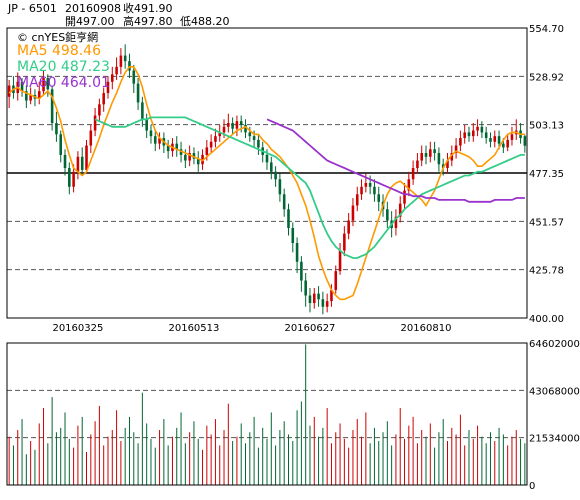 The height and width of the screenshot is (500, 580). What do you see at coordinates (546, 222) in the screenshot?
I see `price-tick-label: 451.57` at bounding box center [546, 222].